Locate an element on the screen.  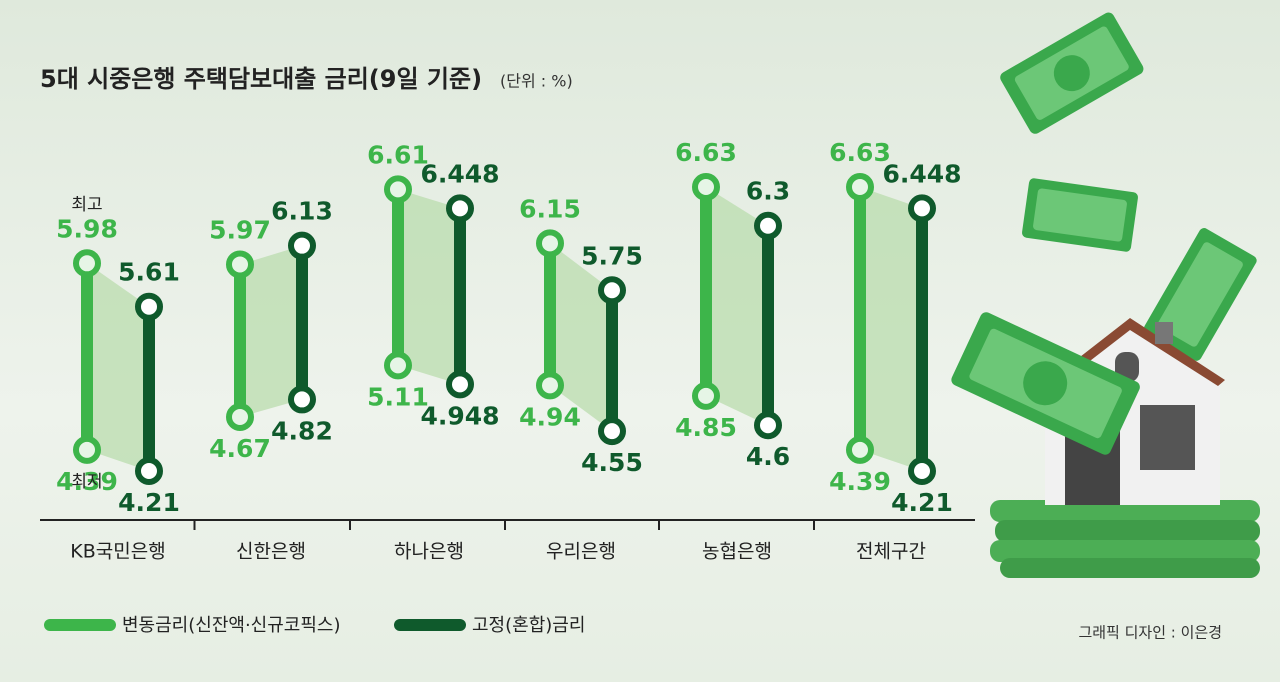
x-tick-label: 신한은행 is located at coordinates (271, 552).